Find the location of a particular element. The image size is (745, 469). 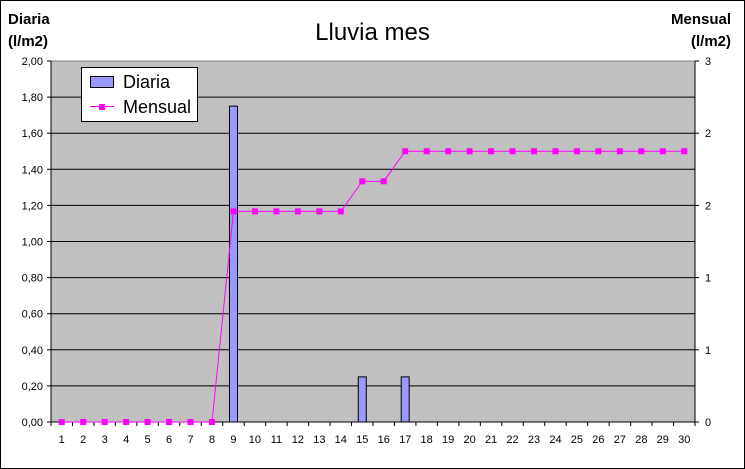

x-tick-label: 19 is located at coordinates (448, 440).